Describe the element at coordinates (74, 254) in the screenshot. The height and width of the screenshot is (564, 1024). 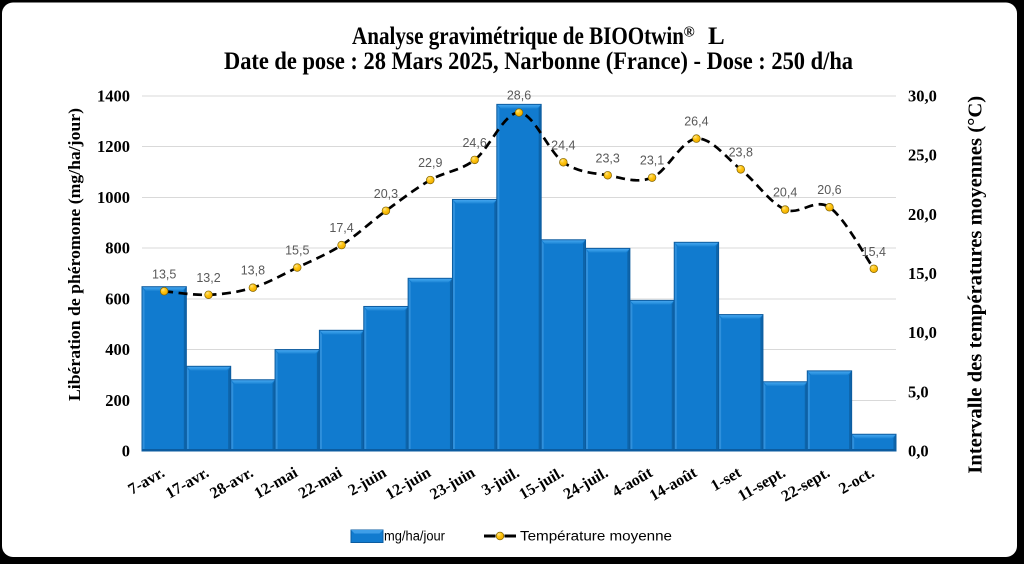
I see `svg-text:Libération de phéromone (mg/ha: Libération de phéromone (mg/ha/jour)` at that location.